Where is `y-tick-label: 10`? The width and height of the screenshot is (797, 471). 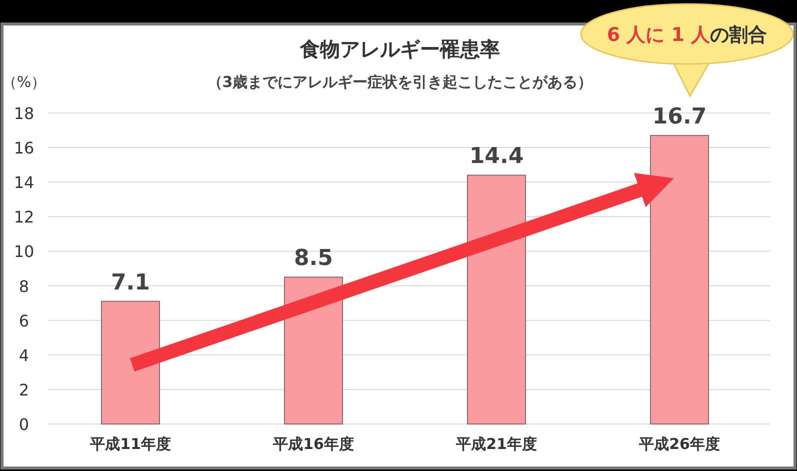 y-tick-label: 10 is located at coordinates (24, 252).